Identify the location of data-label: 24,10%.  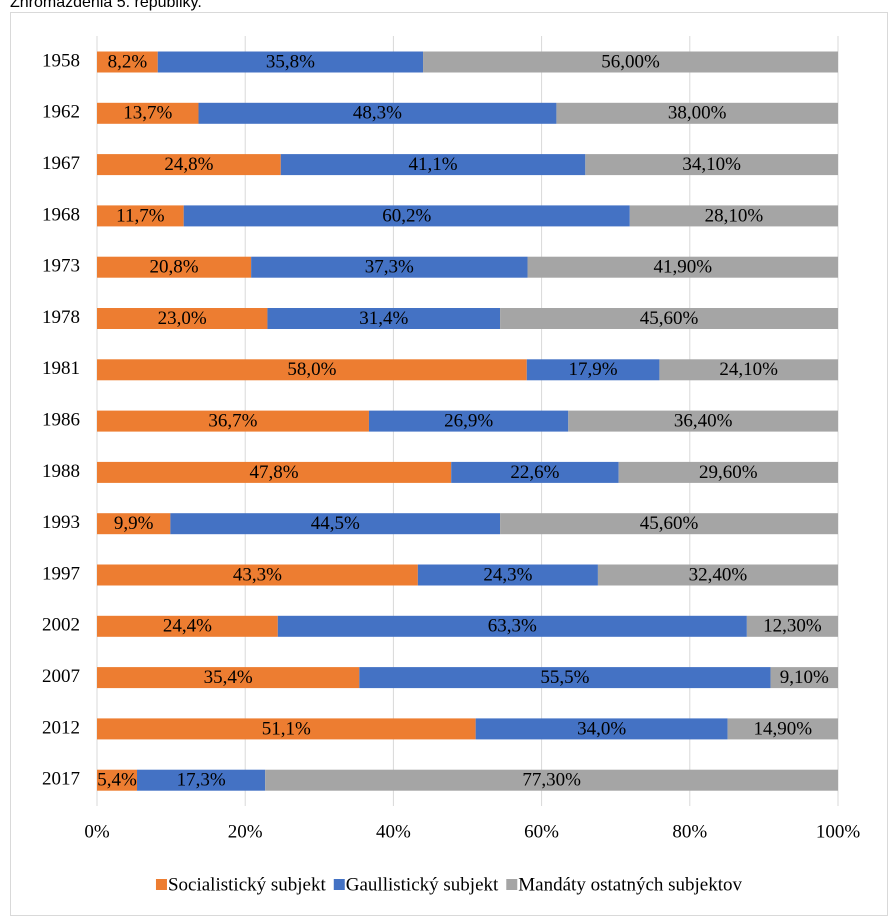
(748, 369).